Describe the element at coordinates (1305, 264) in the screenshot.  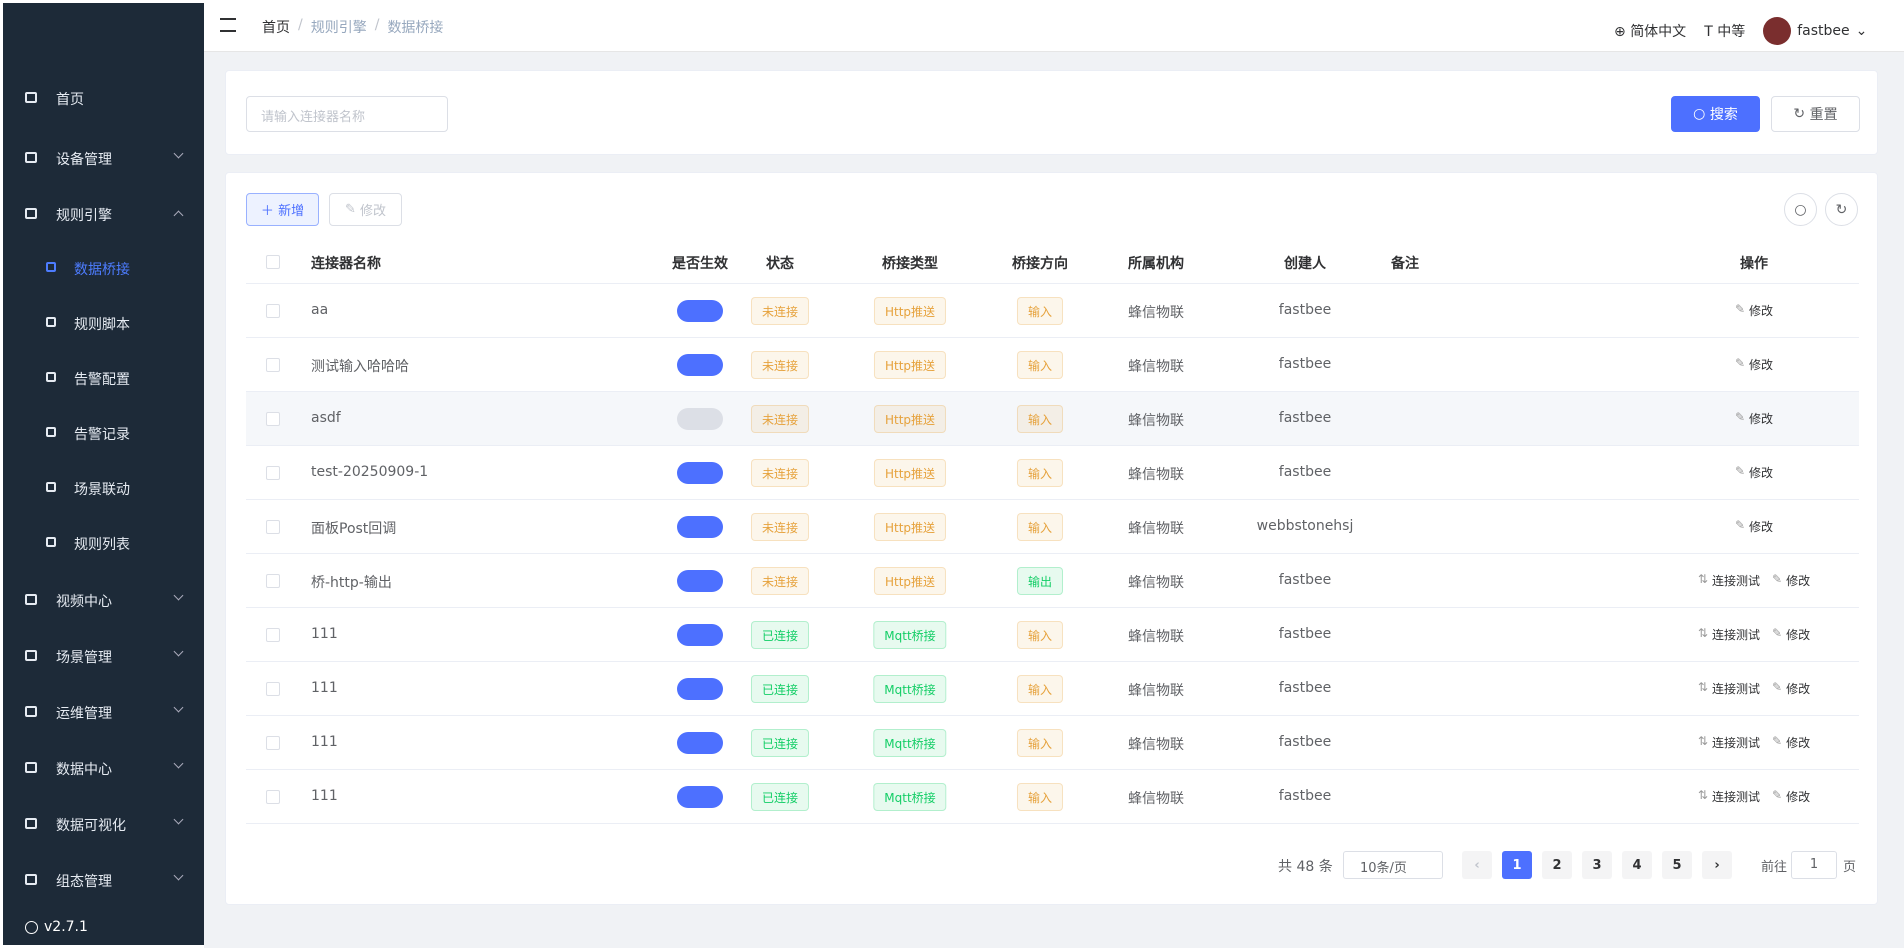
I see `column-header: 创建人` at that location.